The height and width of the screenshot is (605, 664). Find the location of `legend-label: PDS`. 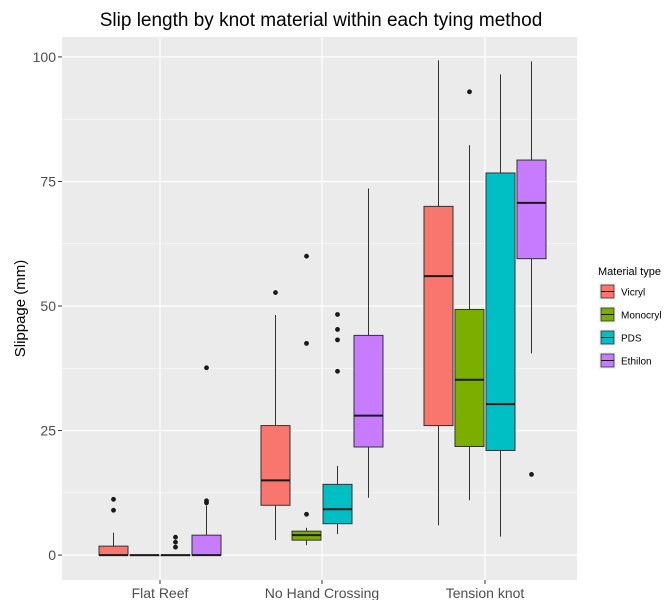

legend-label: PDS is located at coordinates (631, 339).